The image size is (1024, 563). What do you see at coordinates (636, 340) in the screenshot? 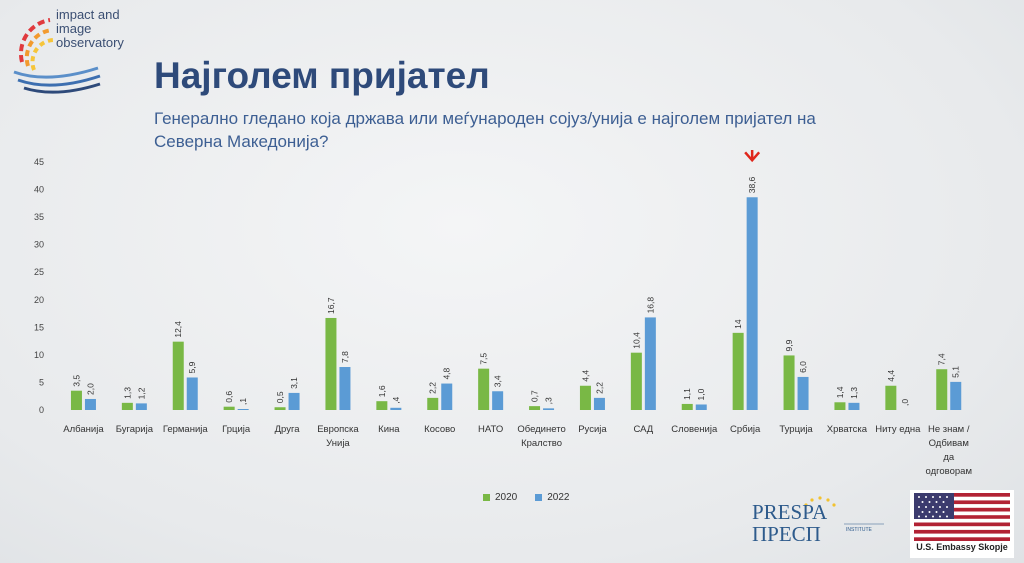
I see `data-label: 10,4` at bounding box center [636, 340].